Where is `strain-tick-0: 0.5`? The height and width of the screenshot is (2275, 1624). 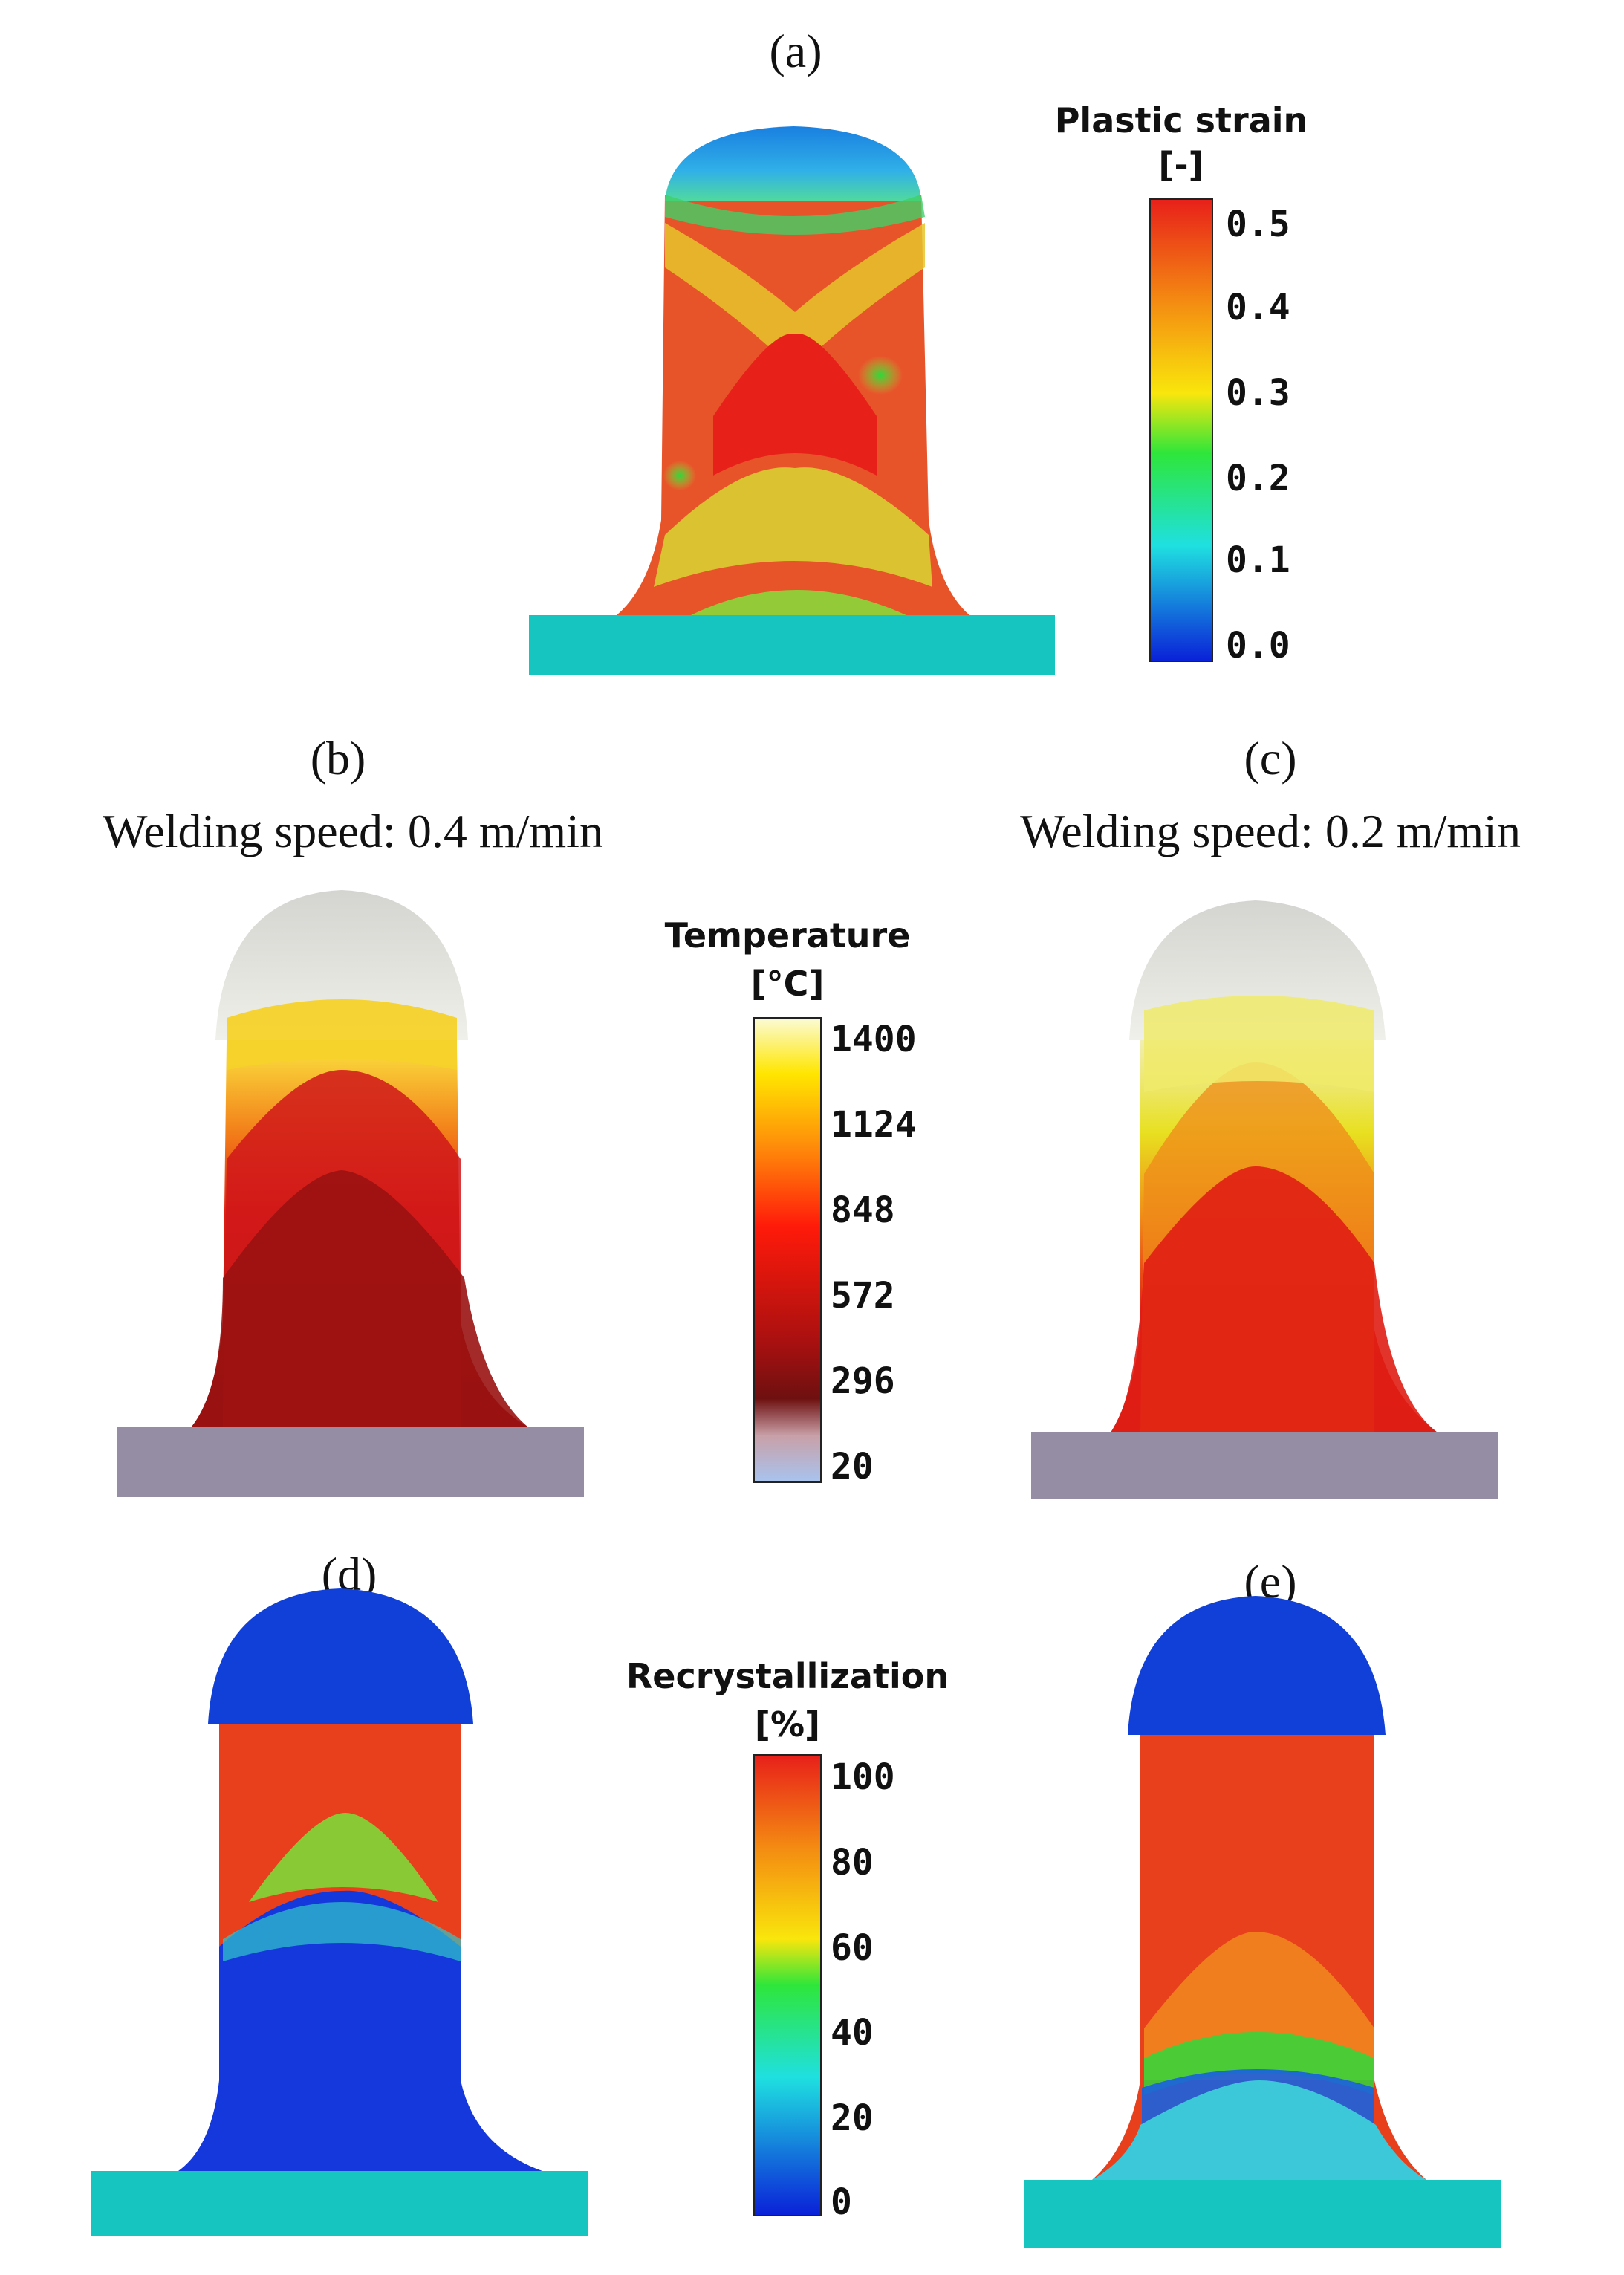 strain-tick-0: 0.5 is located at coordinates (1258, 224).